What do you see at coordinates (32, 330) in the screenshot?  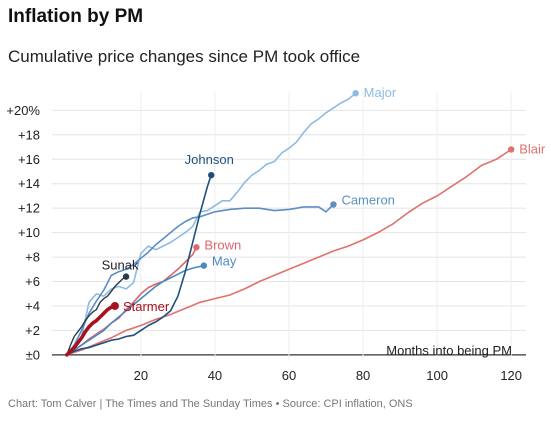 I see `y-tick-label: +2` at bounding box center [32, 330].